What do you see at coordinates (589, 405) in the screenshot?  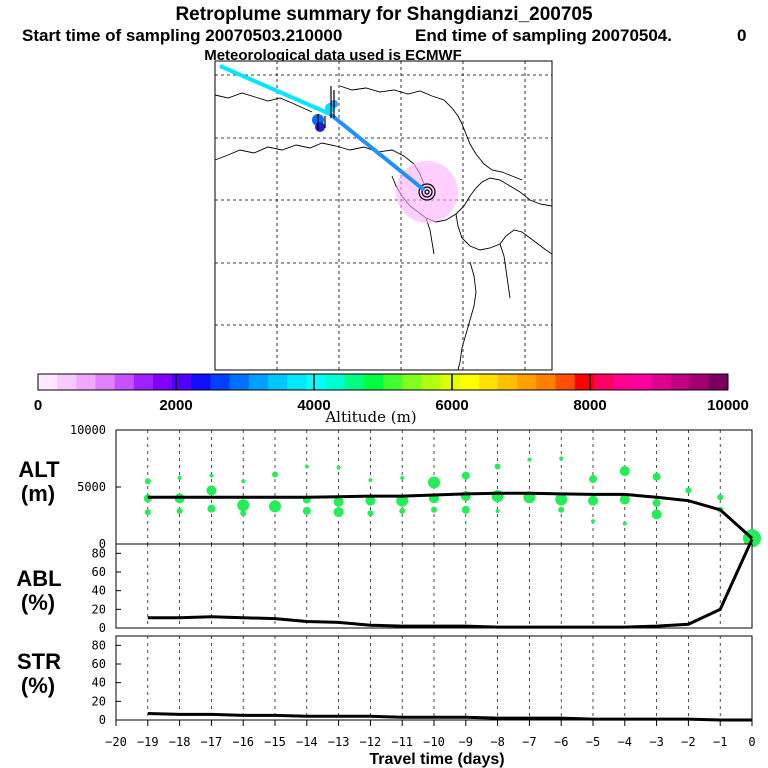 I see `colorbar-tick-label: 8000` at bounding box center [589, 405].